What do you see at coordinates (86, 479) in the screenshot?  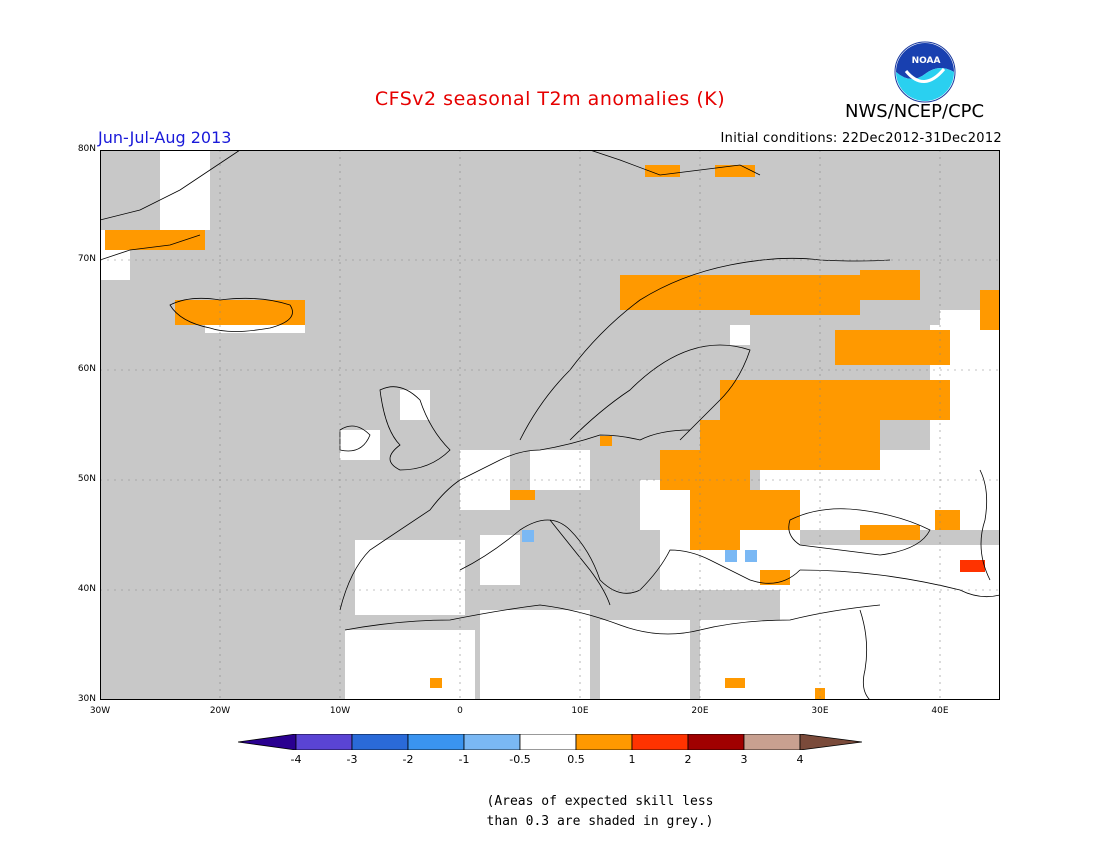 I see `lat-label-50n: 50N` at bounding box center [86, 479].